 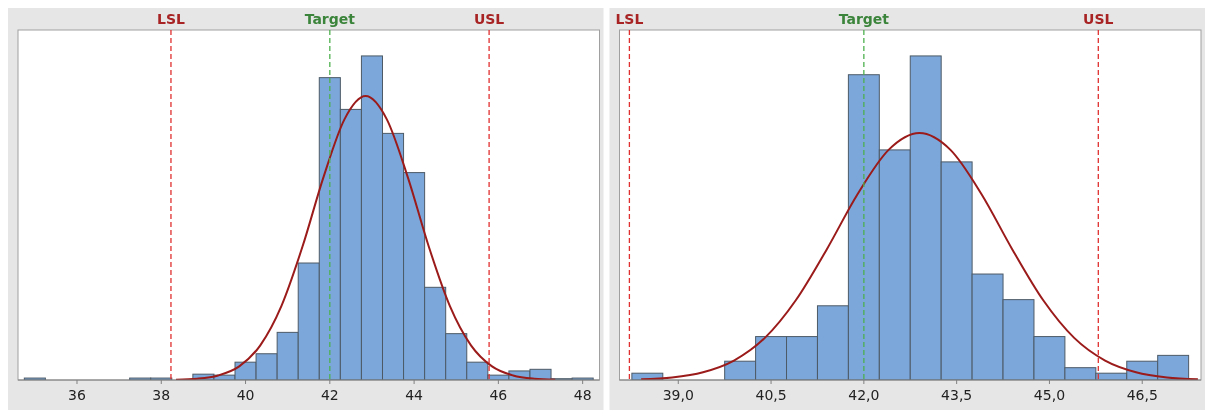 What do you see at coordinates (771, 395) in the screenshot?
I see `x-tick-label: 40,5` at bounding box center [771, 395].